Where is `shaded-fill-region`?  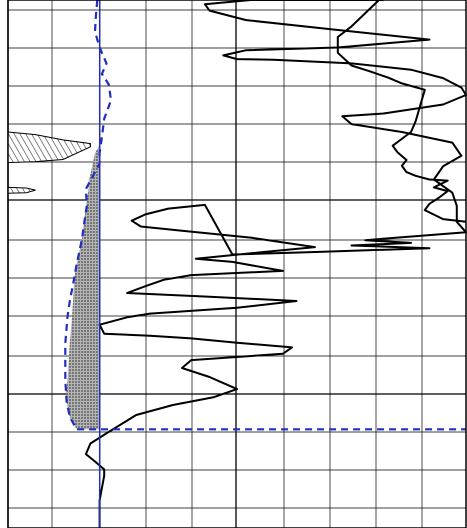
shaded-fill-region is located at coordinates (82, 287).